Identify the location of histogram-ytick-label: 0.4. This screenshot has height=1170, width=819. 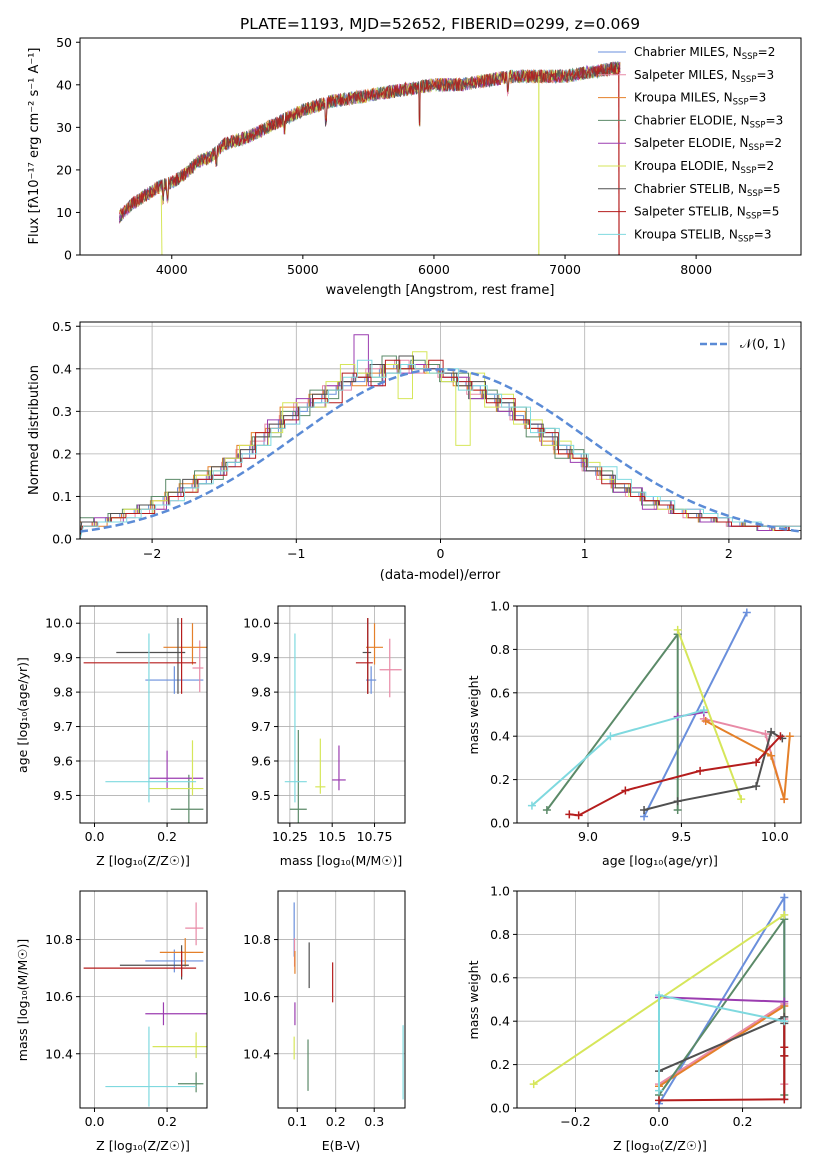
(62, 368).